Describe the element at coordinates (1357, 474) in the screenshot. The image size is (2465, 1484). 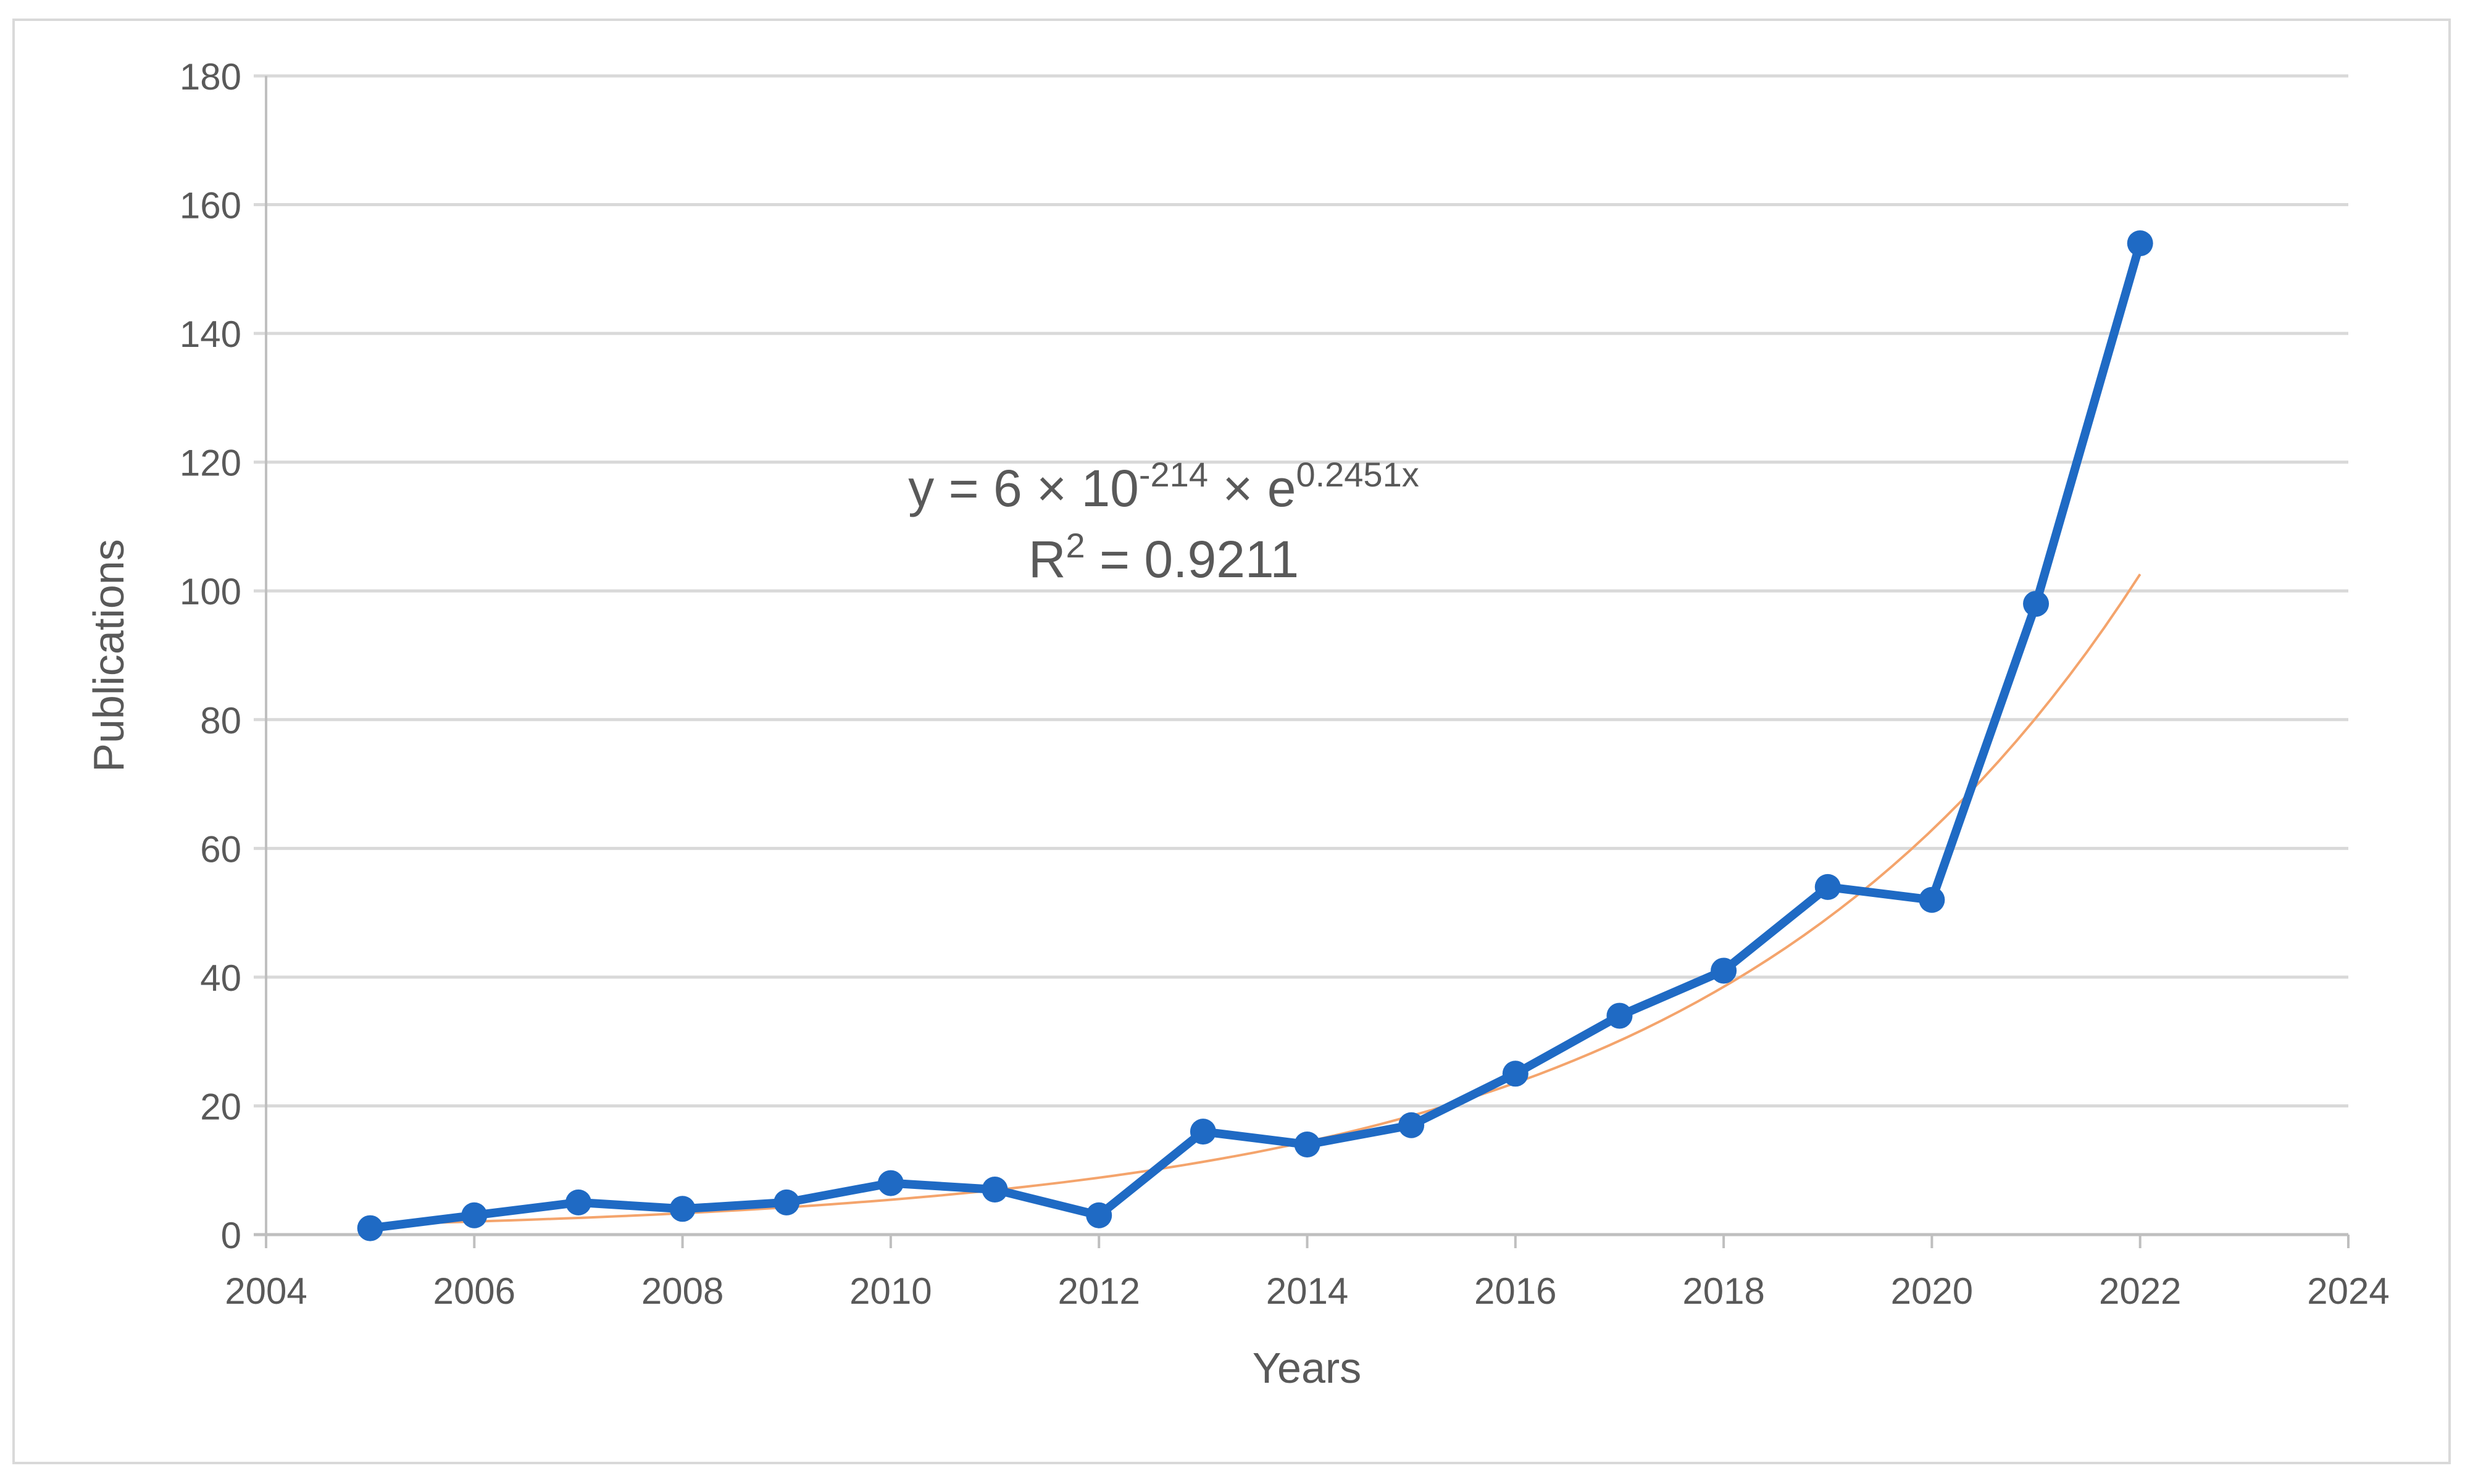
I see `equation-exp2: 0.2451x` at that location.